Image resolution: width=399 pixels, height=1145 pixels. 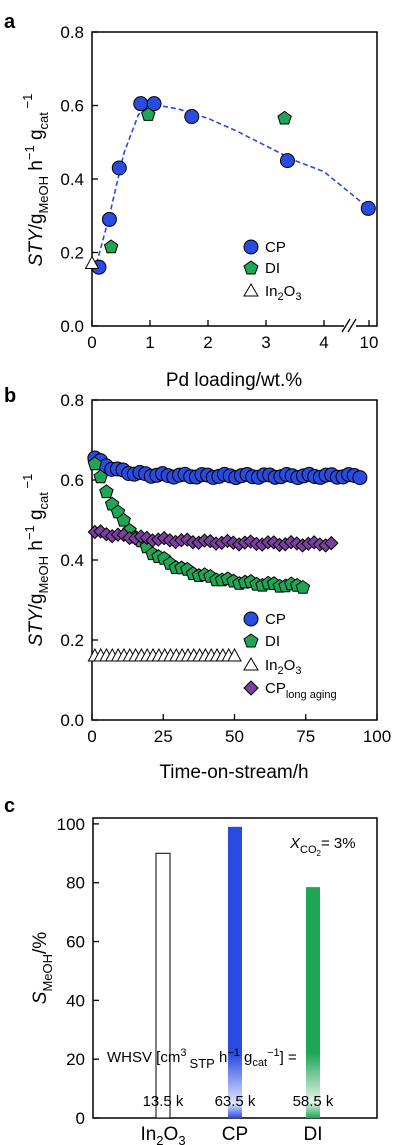 I want to click on y-ticks-b: 0.0 0.2 0.4 0.6 0.8, so click(x=79, y=560).